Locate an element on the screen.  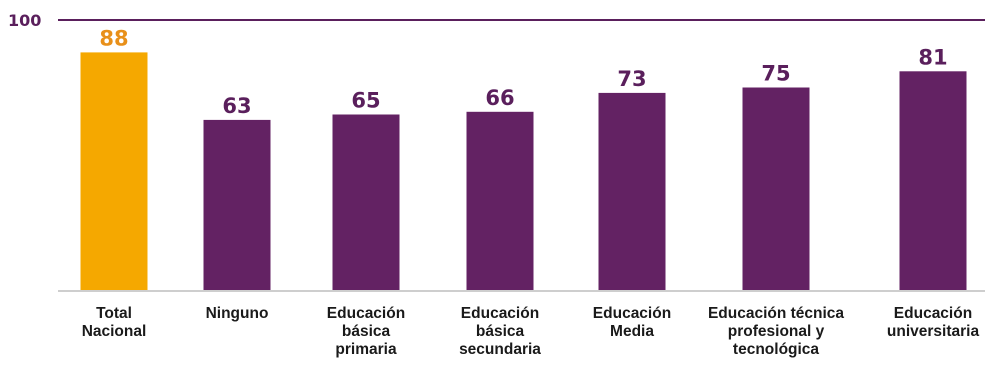
category-label-line: universitaria is located at coordinates (933, 331).